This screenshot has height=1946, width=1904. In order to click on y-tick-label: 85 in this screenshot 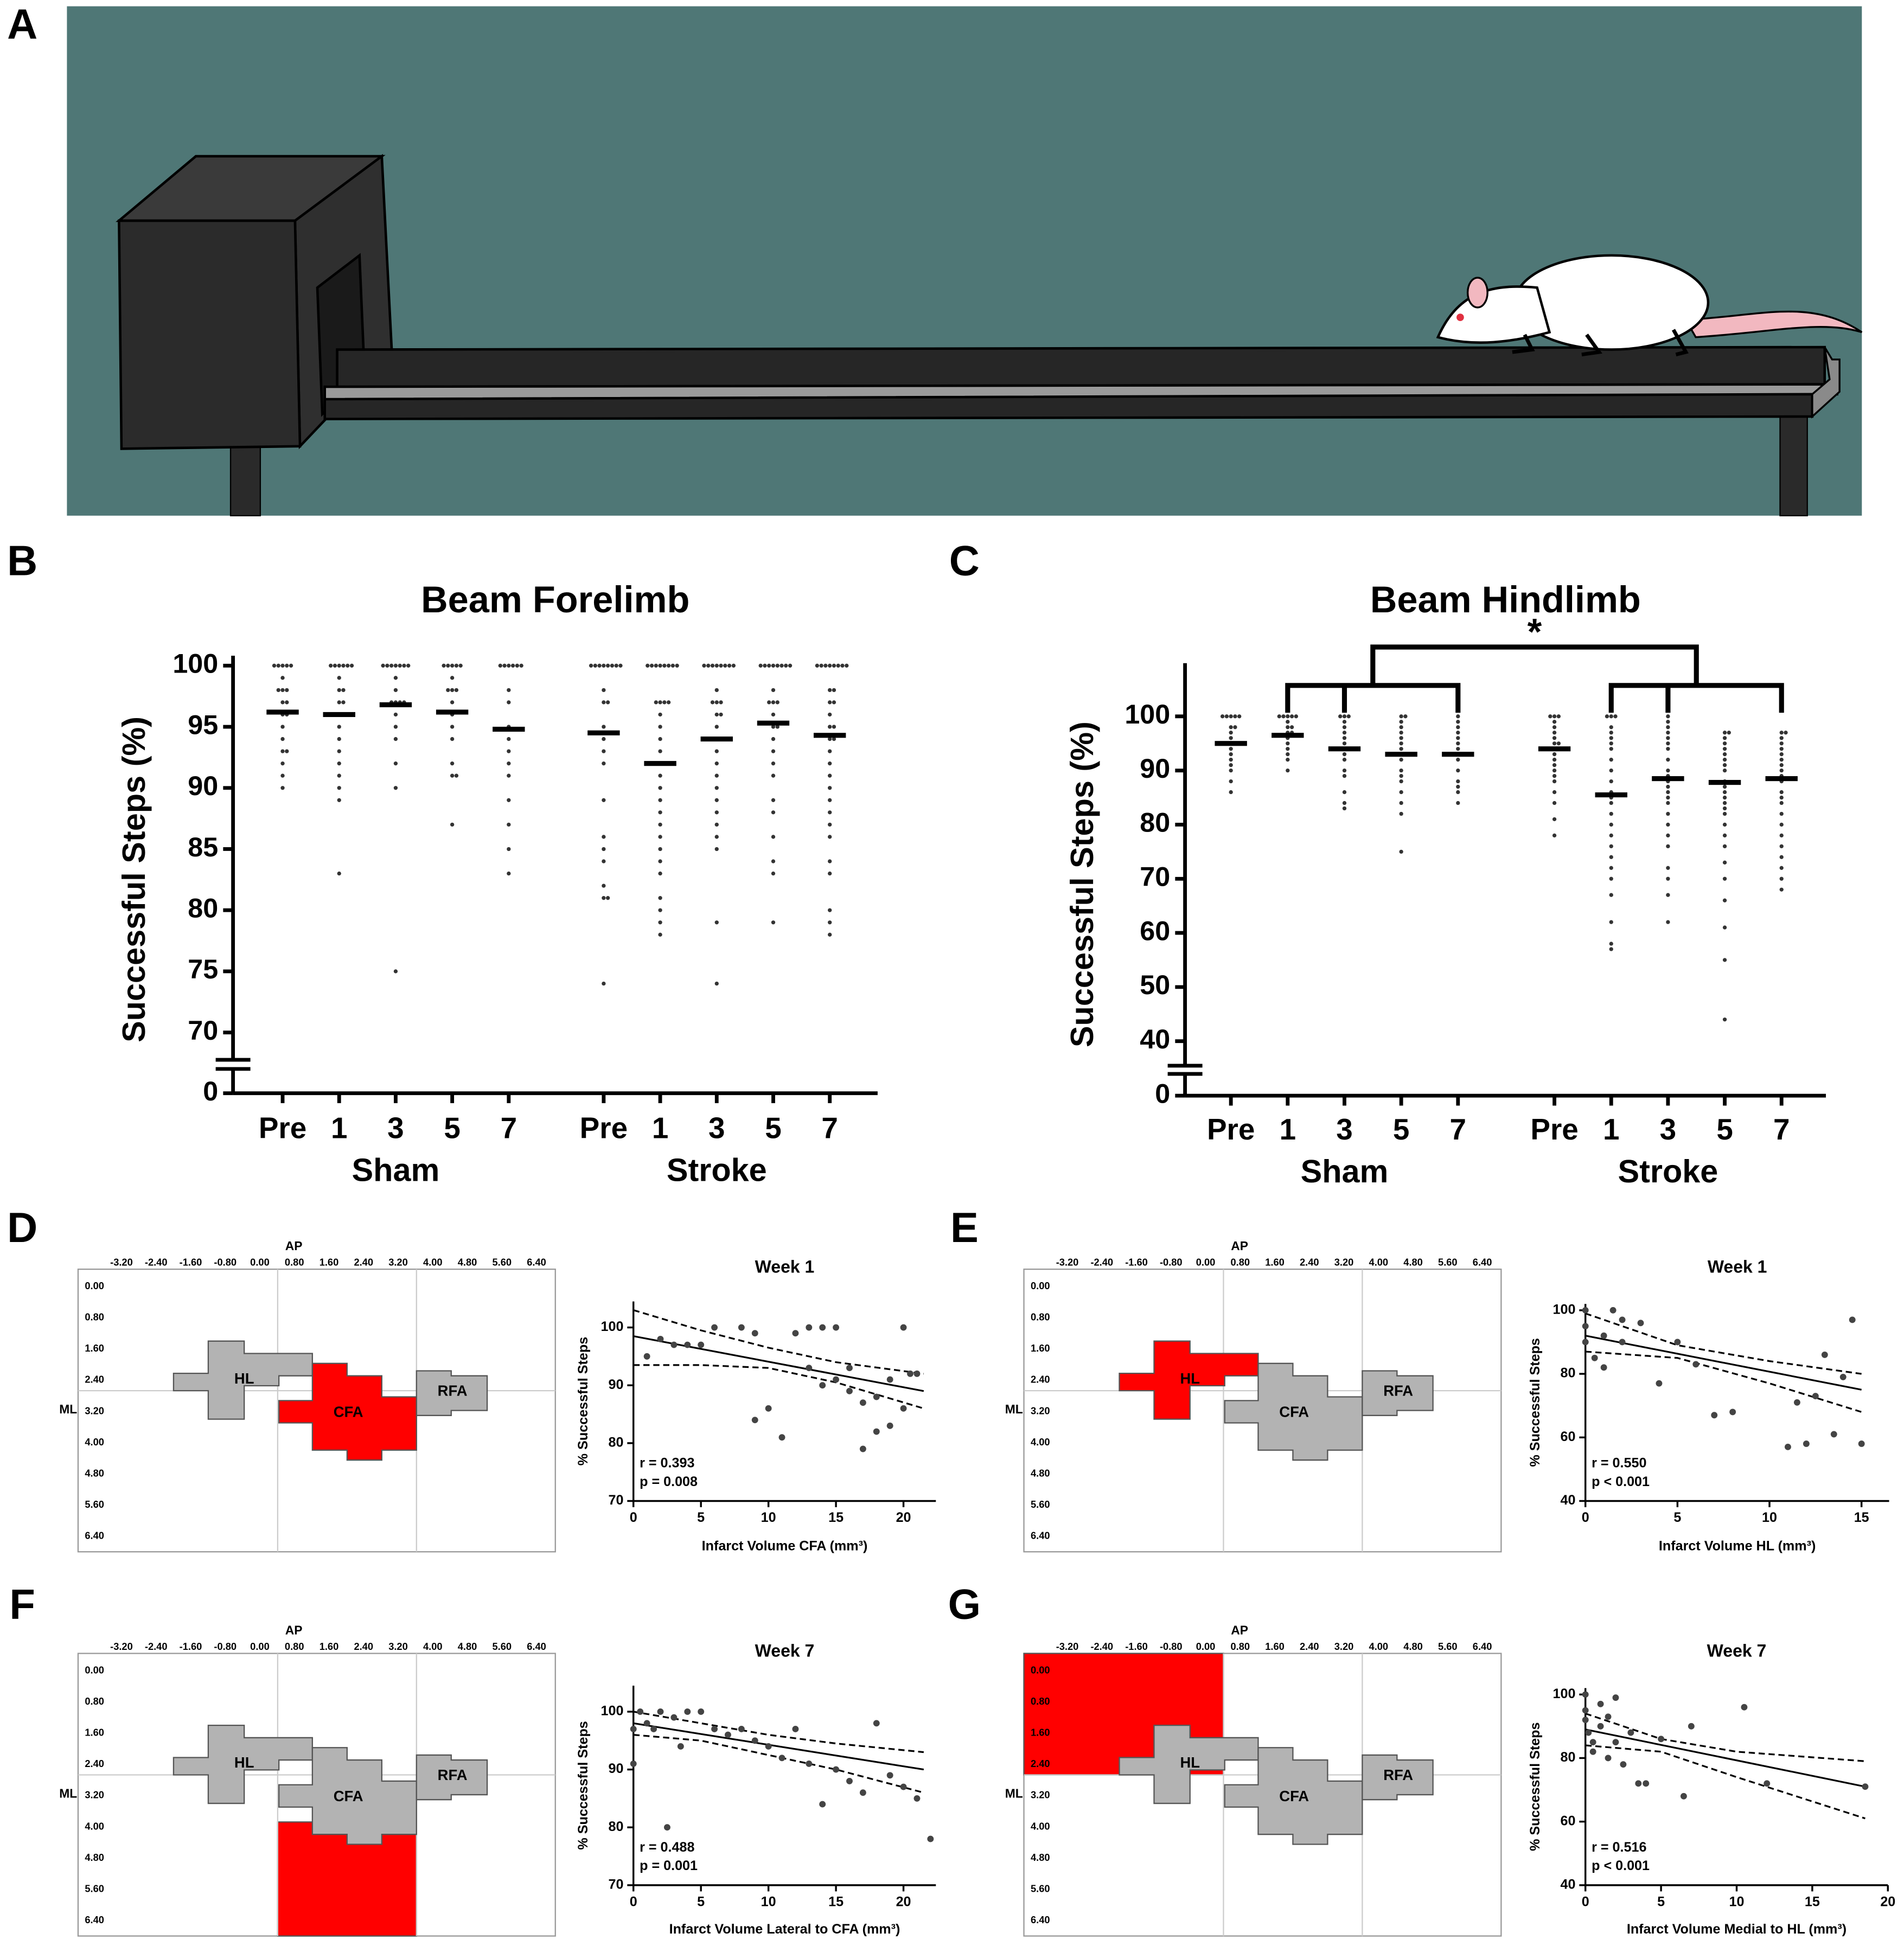, I will do `click(203, 846)`.